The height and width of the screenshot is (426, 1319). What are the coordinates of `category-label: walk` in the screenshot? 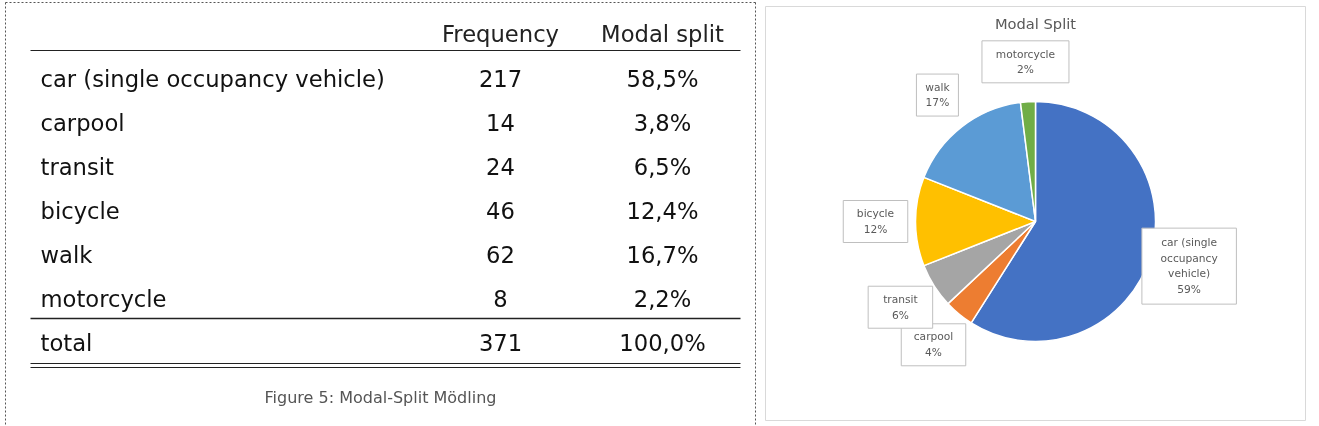 It's located at (67, 254).